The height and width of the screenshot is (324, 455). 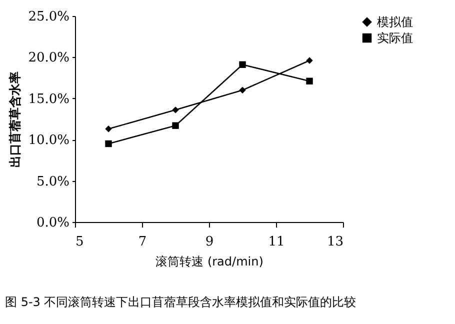 What do you see at coordinates (49, 17) in the screenshot?
I see `y-tick-label: 25.0%` at bounding box center [49, 17].